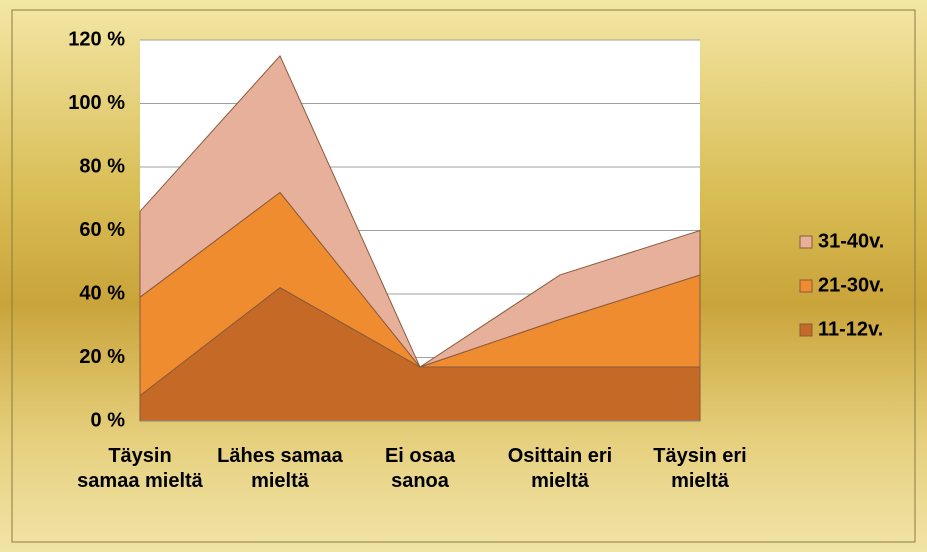 The height and width of the screenshot is (552, 927). What do you see at coordinates (420, 468) in the screenshot?
I see `x-tick-label: Ei osaa sanoa` at bounding box center [420, 468].